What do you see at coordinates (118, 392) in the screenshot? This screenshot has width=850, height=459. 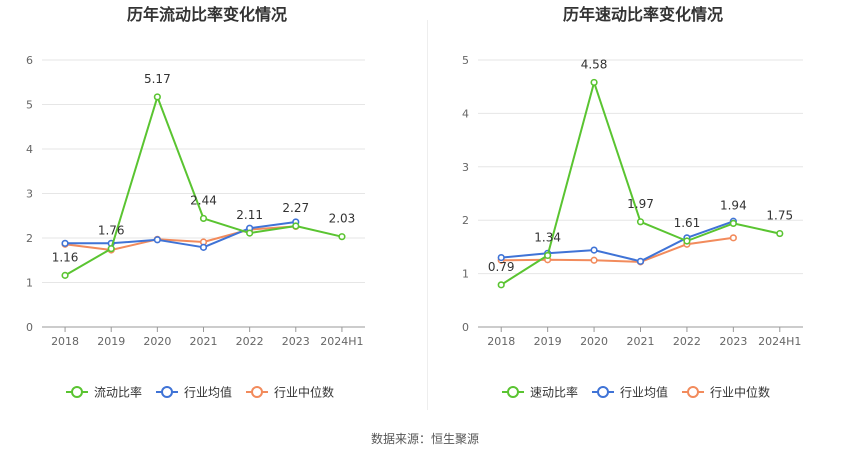 I see `legend-label: 流动比率` at bounding box center [118, 392].